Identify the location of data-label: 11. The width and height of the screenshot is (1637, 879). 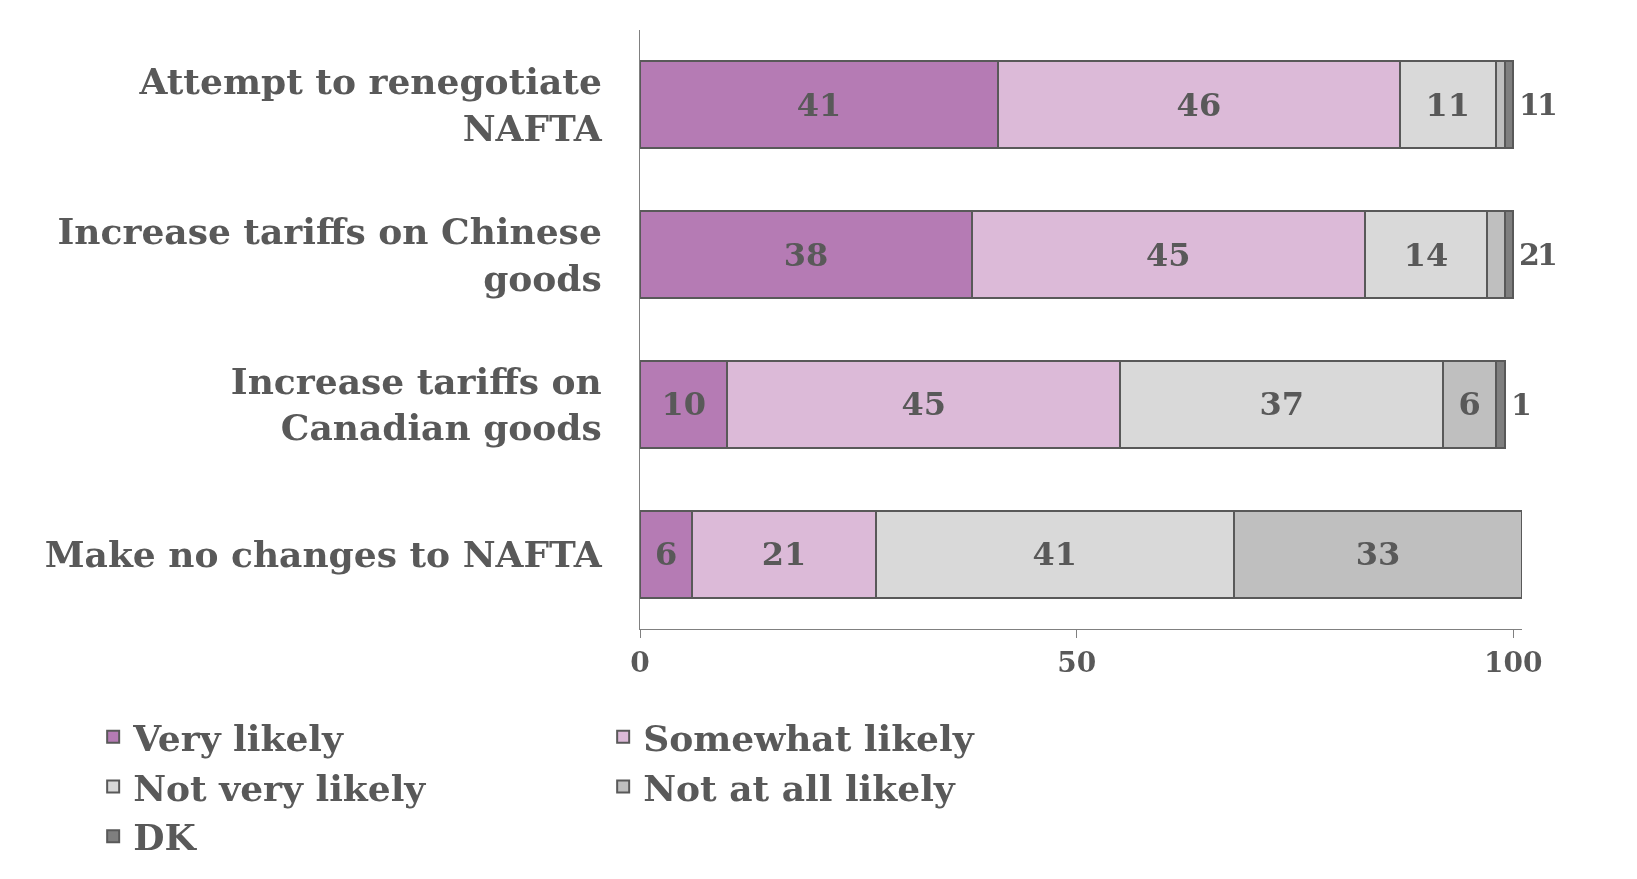
(1448, 104).